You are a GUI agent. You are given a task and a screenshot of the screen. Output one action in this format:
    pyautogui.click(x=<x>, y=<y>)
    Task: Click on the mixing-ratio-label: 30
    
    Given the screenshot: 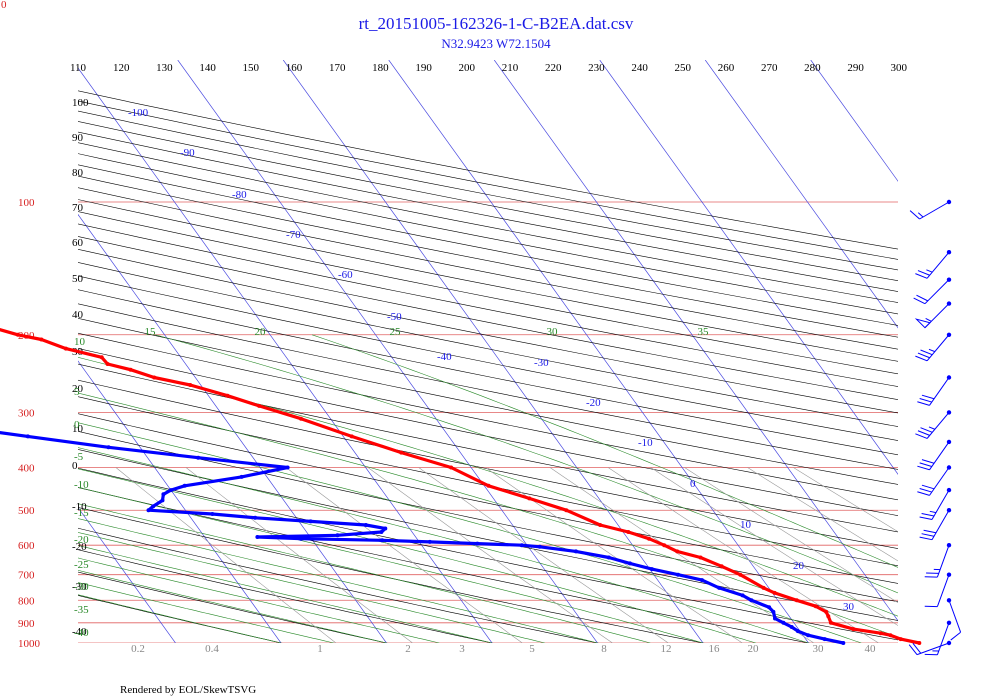 What is the action you would take?
    pyautogui.click(x=819, y=649)
    